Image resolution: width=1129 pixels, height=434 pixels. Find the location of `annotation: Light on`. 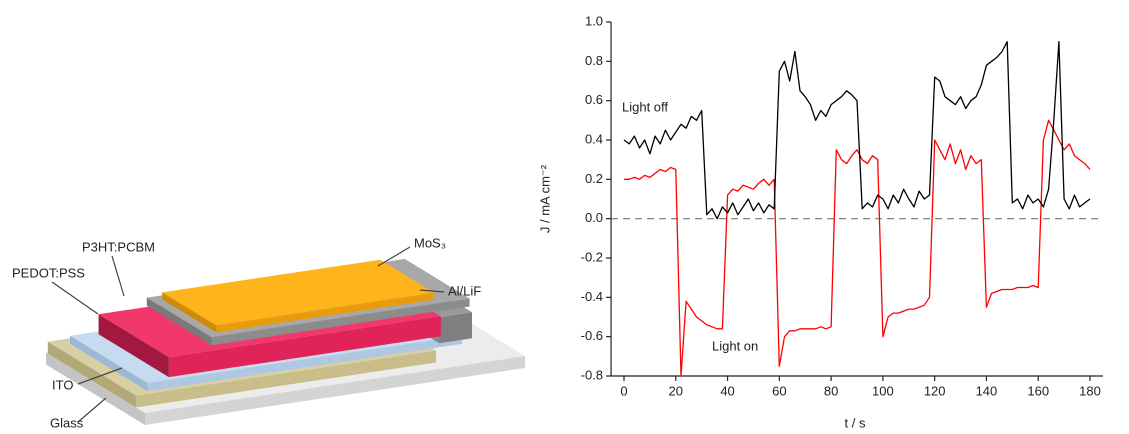

annotation: Light on is located at coordinates (735, 345).